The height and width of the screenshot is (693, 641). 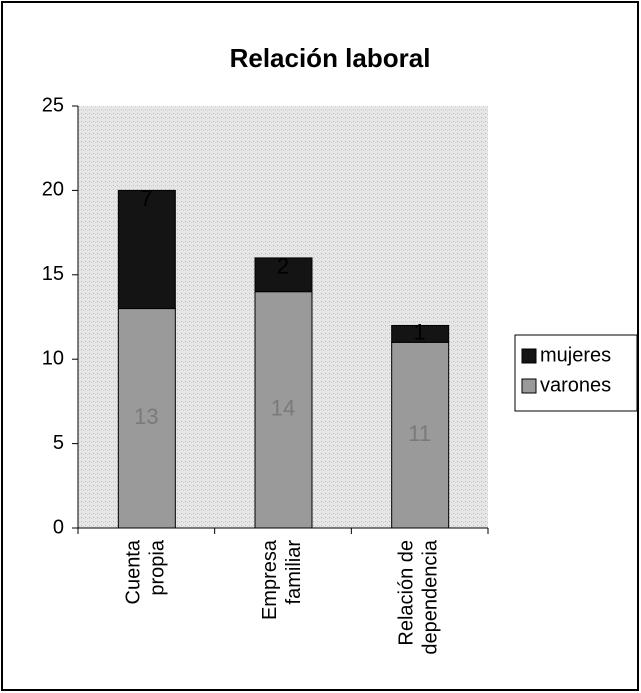 I want to click on y-tick-label: 5, so click(x=58, y=443).